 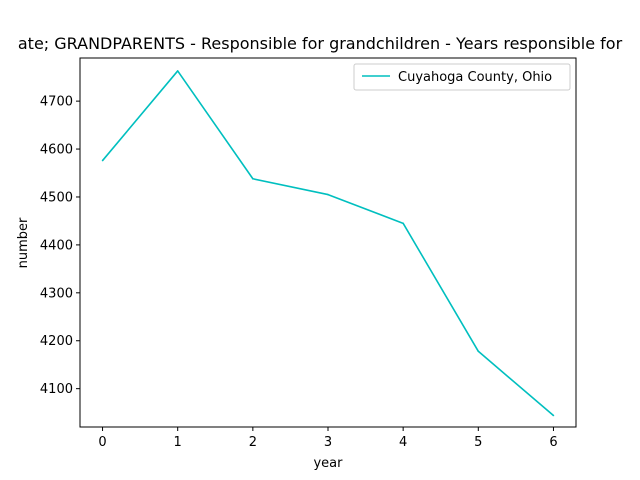 What do you see at coordinates (178, 442) in the screenshot?
I see `x-tick-label: 1` at bounding box center [178, 442].